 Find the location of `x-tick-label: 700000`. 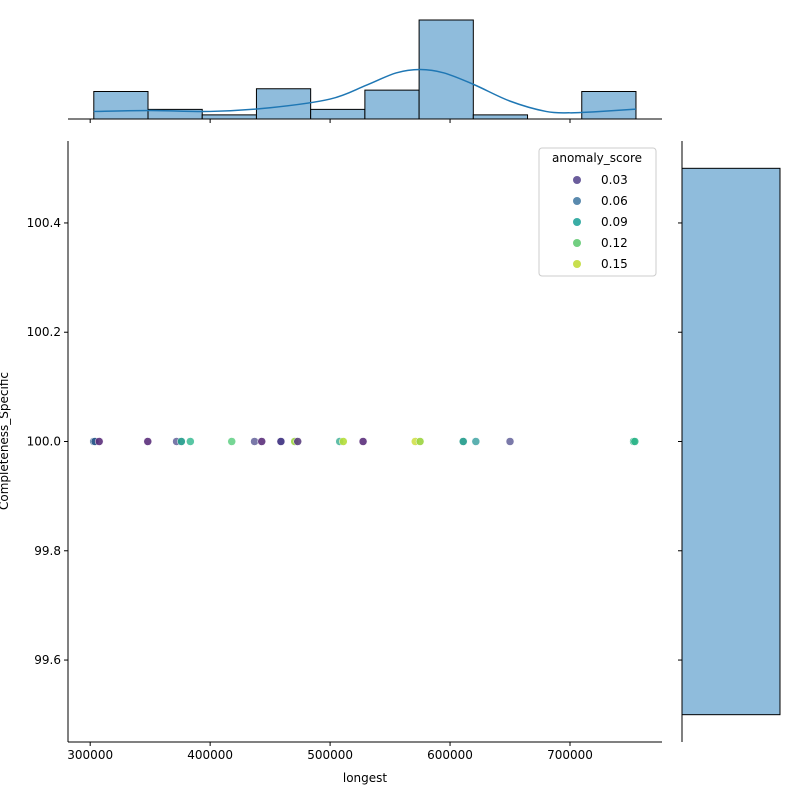

x-tick-label: 700000 is located at coordinates (570, 755).